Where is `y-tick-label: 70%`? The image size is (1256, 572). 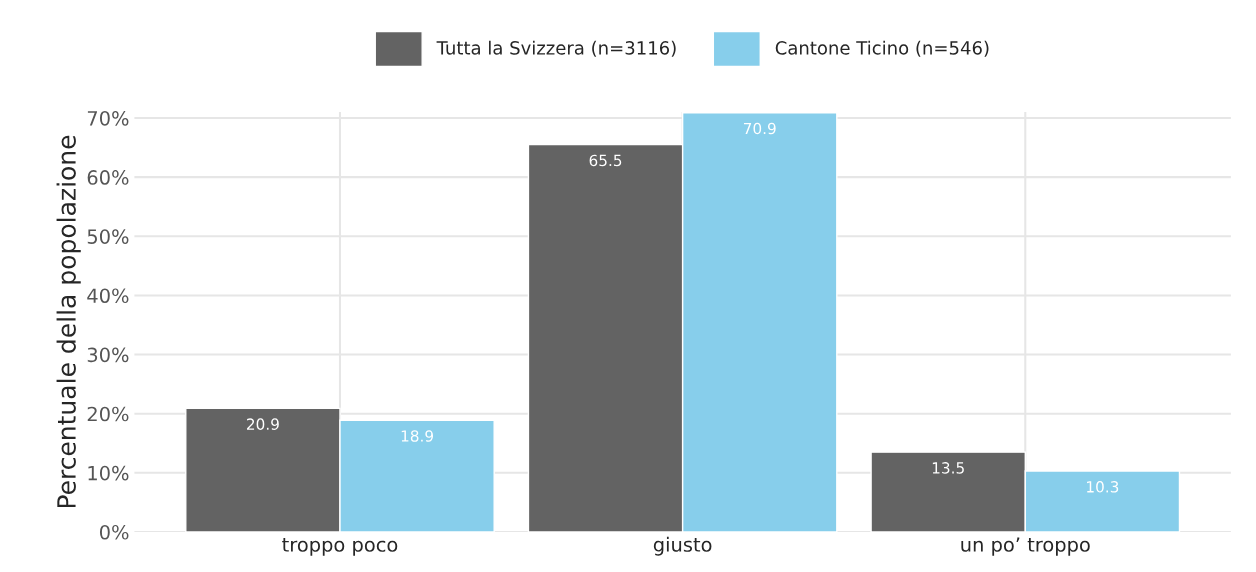
y-tick-label: 70% is located at coordinates (108, 118).